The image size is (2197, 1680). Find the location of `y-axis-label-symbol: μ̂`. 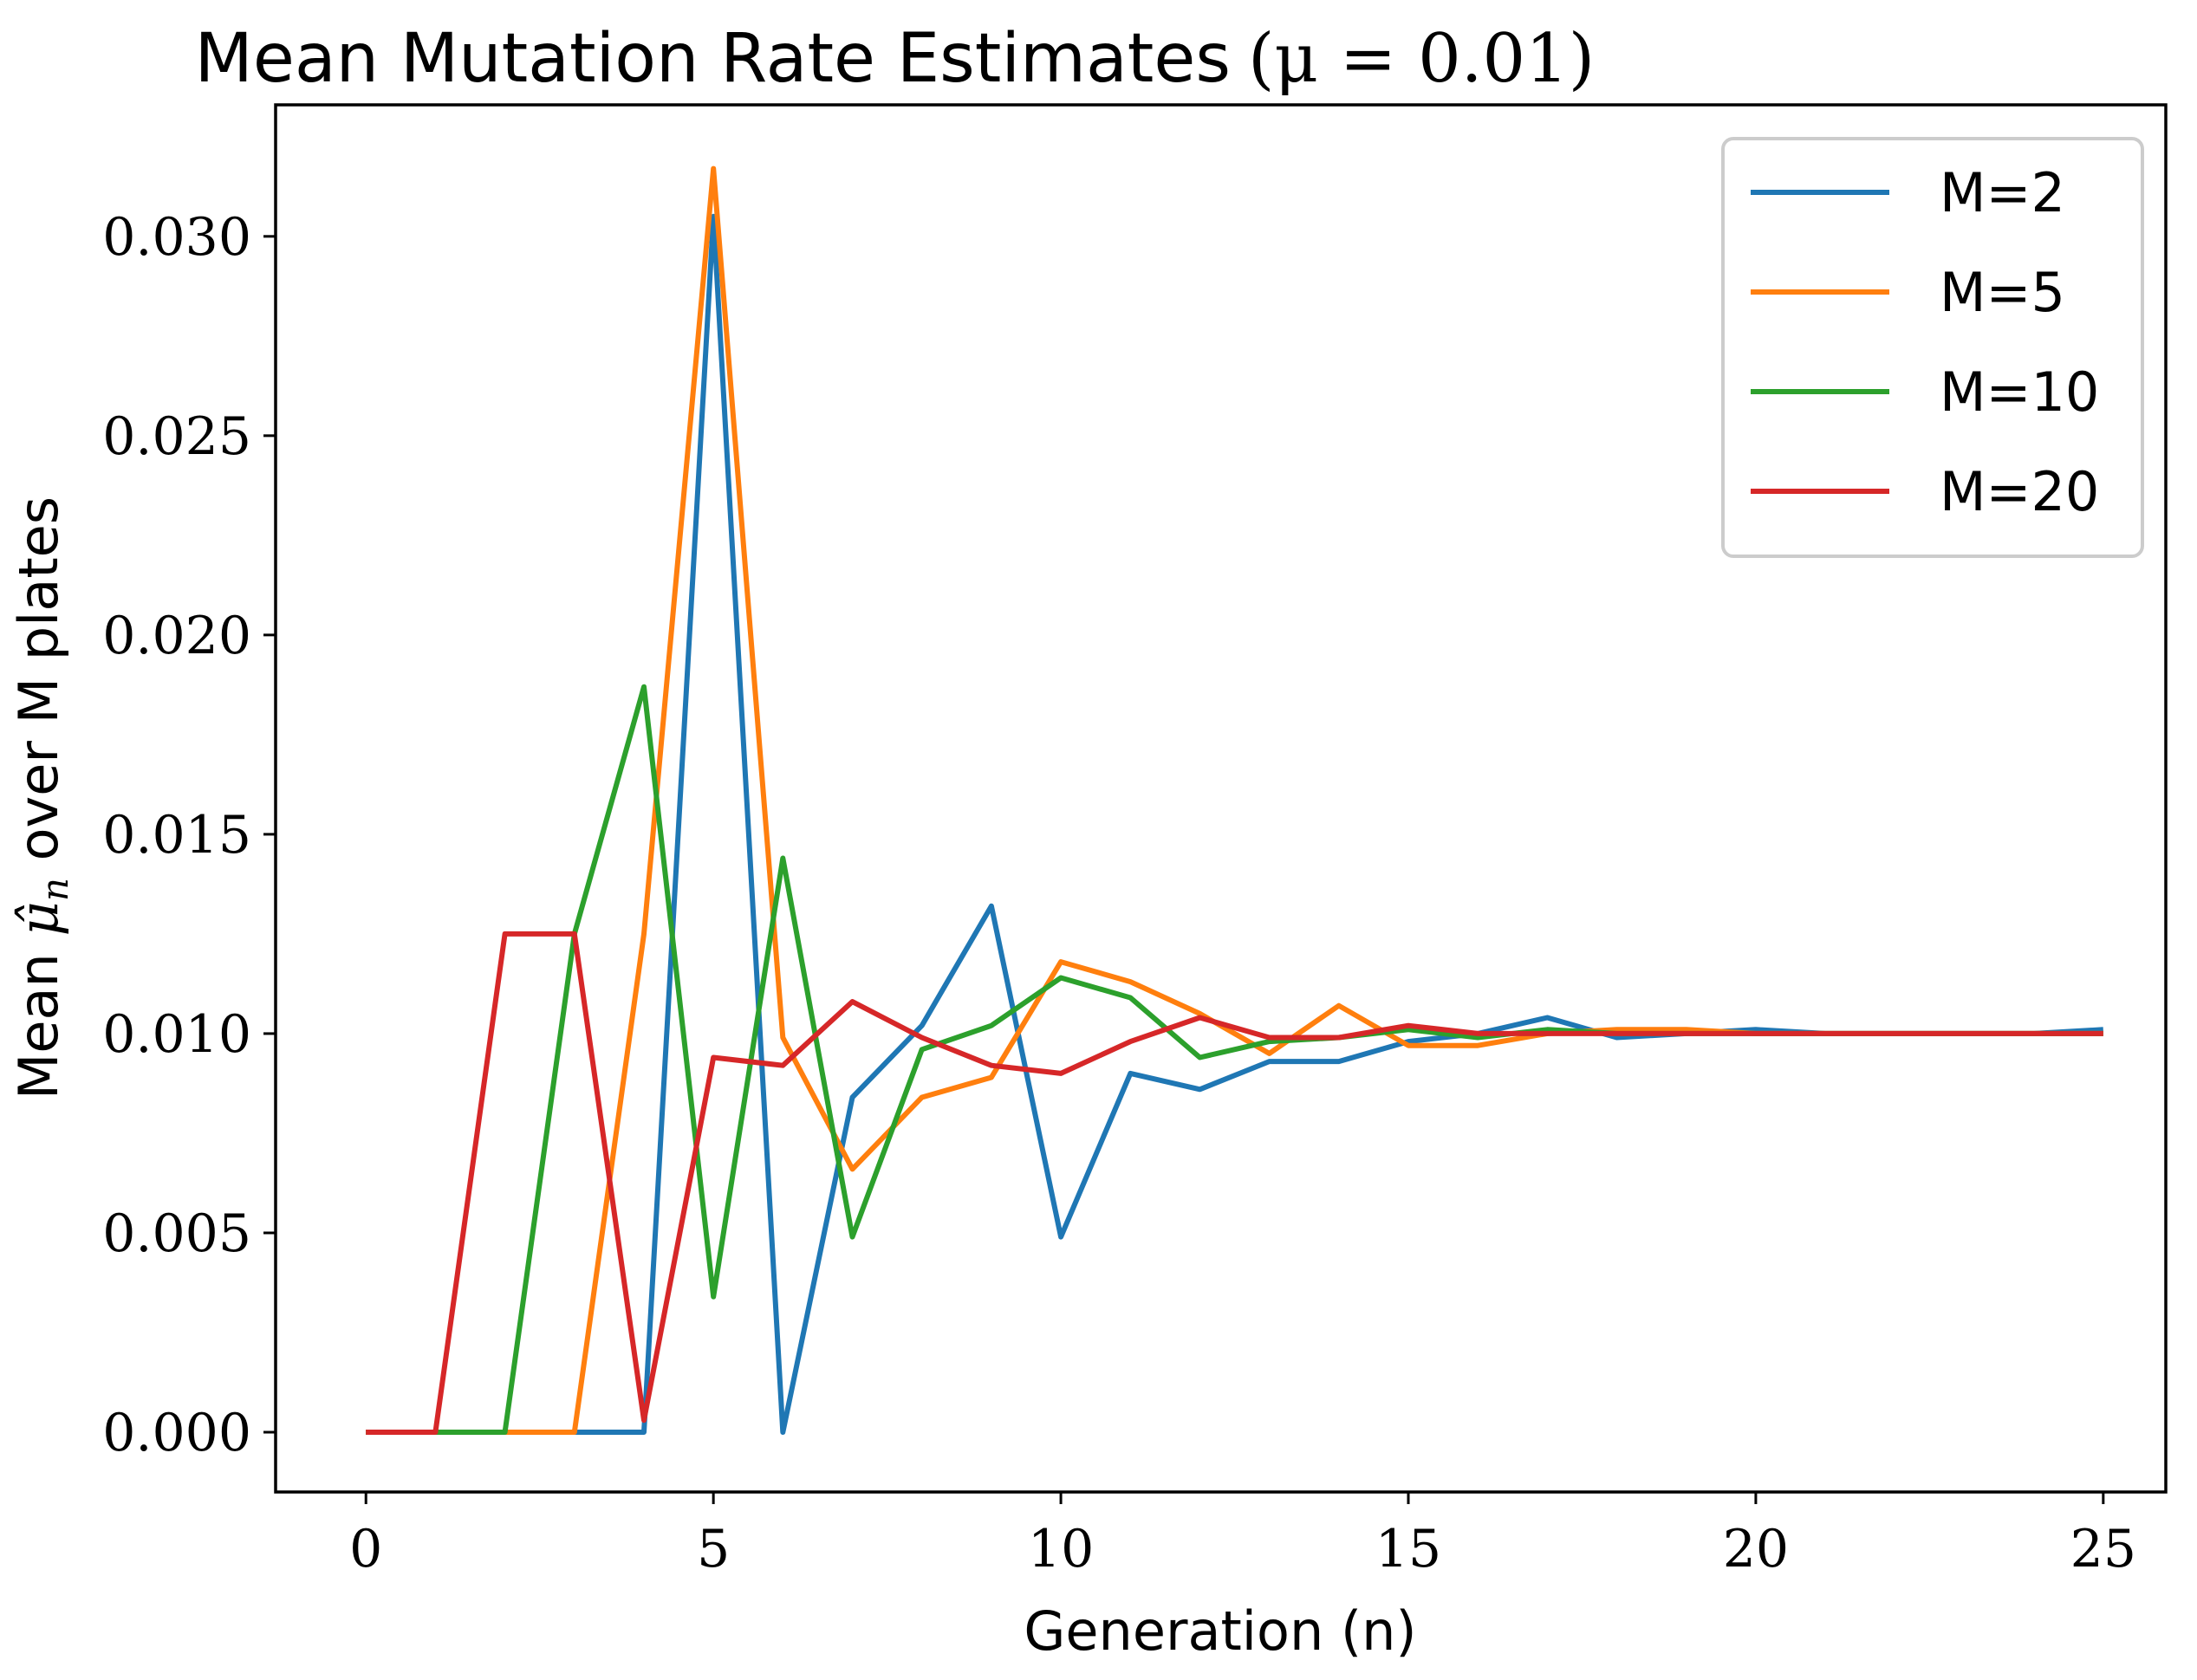

y-axis-label-symbol: μ̂ is located at coordinates (38, 918).